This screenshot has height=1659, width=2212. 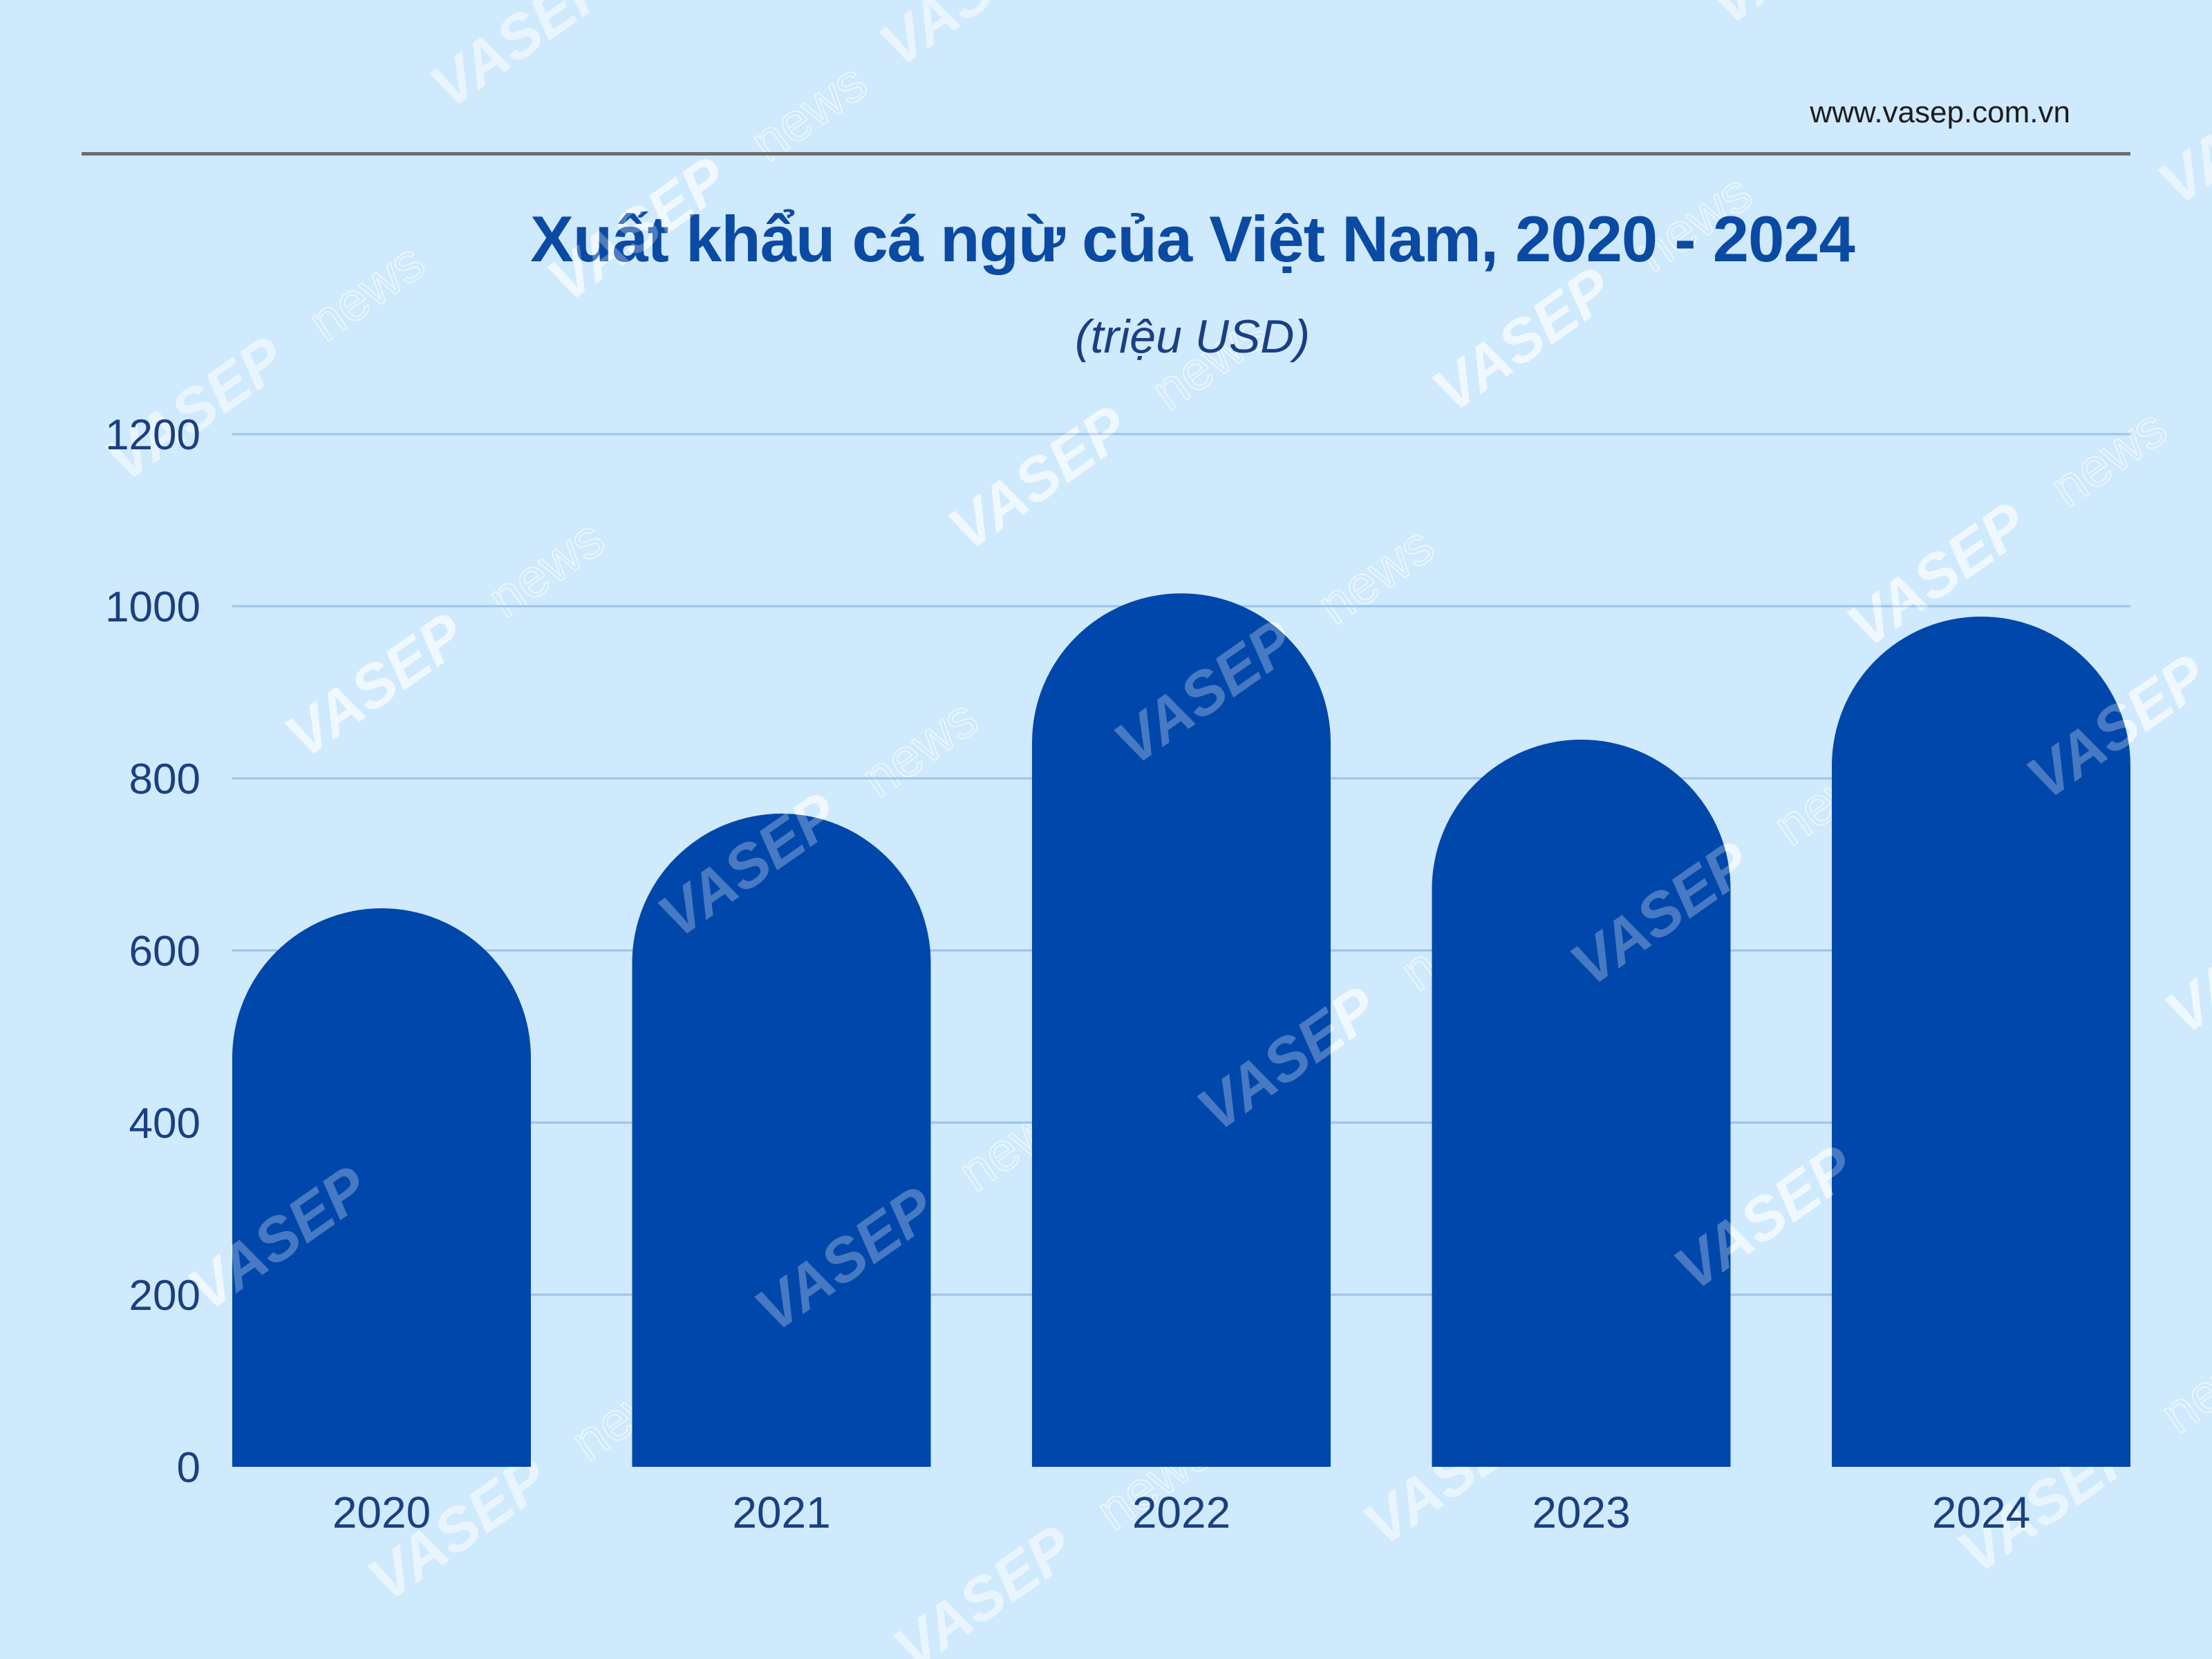 What do you see at coordinates (164, 951) in the screenshot?
I see `y-tick-label: 600` at bounding box center [164, 951].